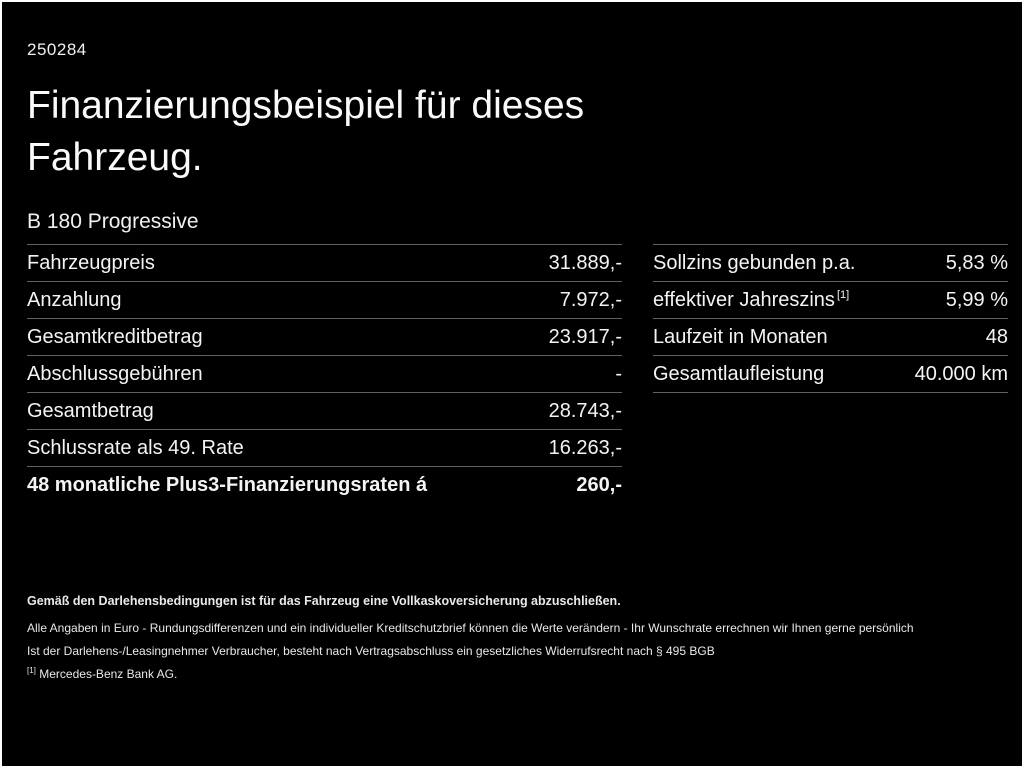  What do you see at coordinates (585, 410) in the screenshot?
I see `row-value: 28.743,-` at bounding box center [585, 410].